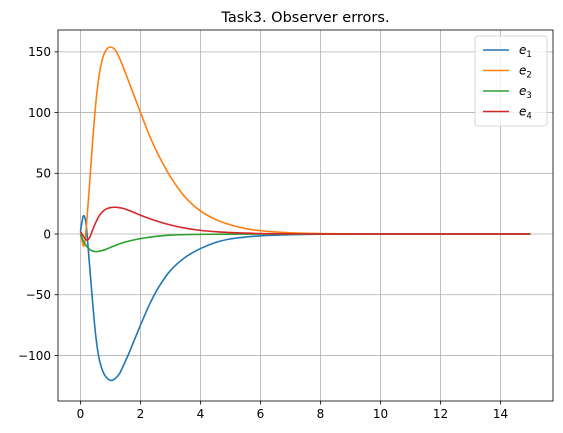 Image resolution: width=563 pixels, height=433 pixels. Describe the element at coordinates (201, 414) in the screenshot. I see `x-tick-label: 4` at that location.